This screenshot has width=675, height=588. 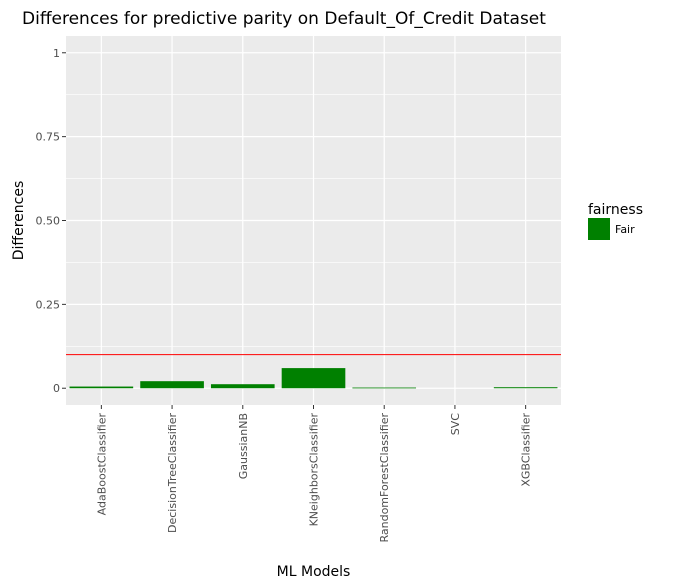 What do you see at coordinates (625, 229) in the screenshot?
I see `legend-label: Fair` at bounding box center [625, 229].